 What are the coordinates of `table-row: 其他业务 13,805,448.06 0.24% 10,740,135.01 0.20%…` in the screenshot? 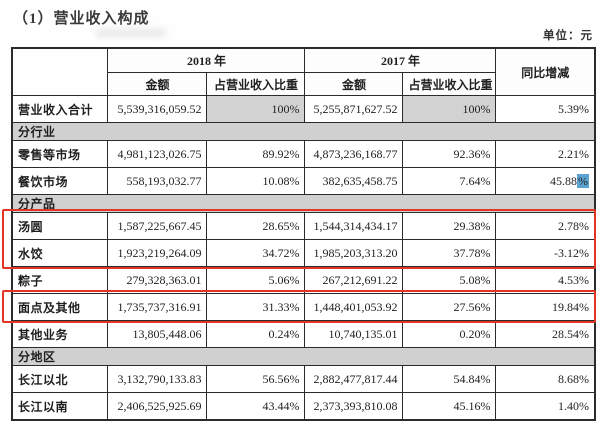 It's located at (303, 334).